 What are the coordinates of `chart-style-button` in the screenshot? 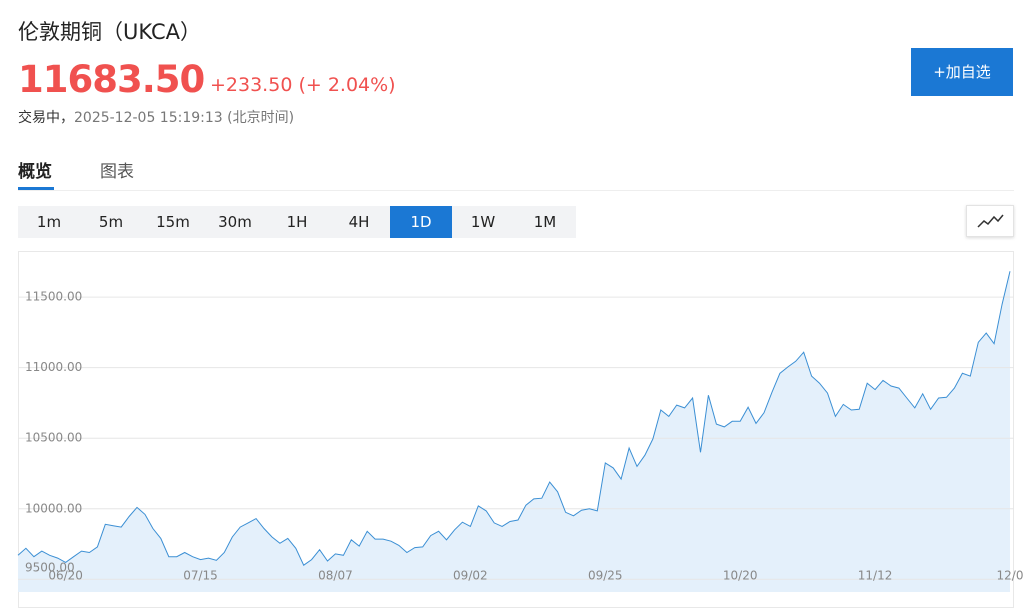 It's located at (990, 221).